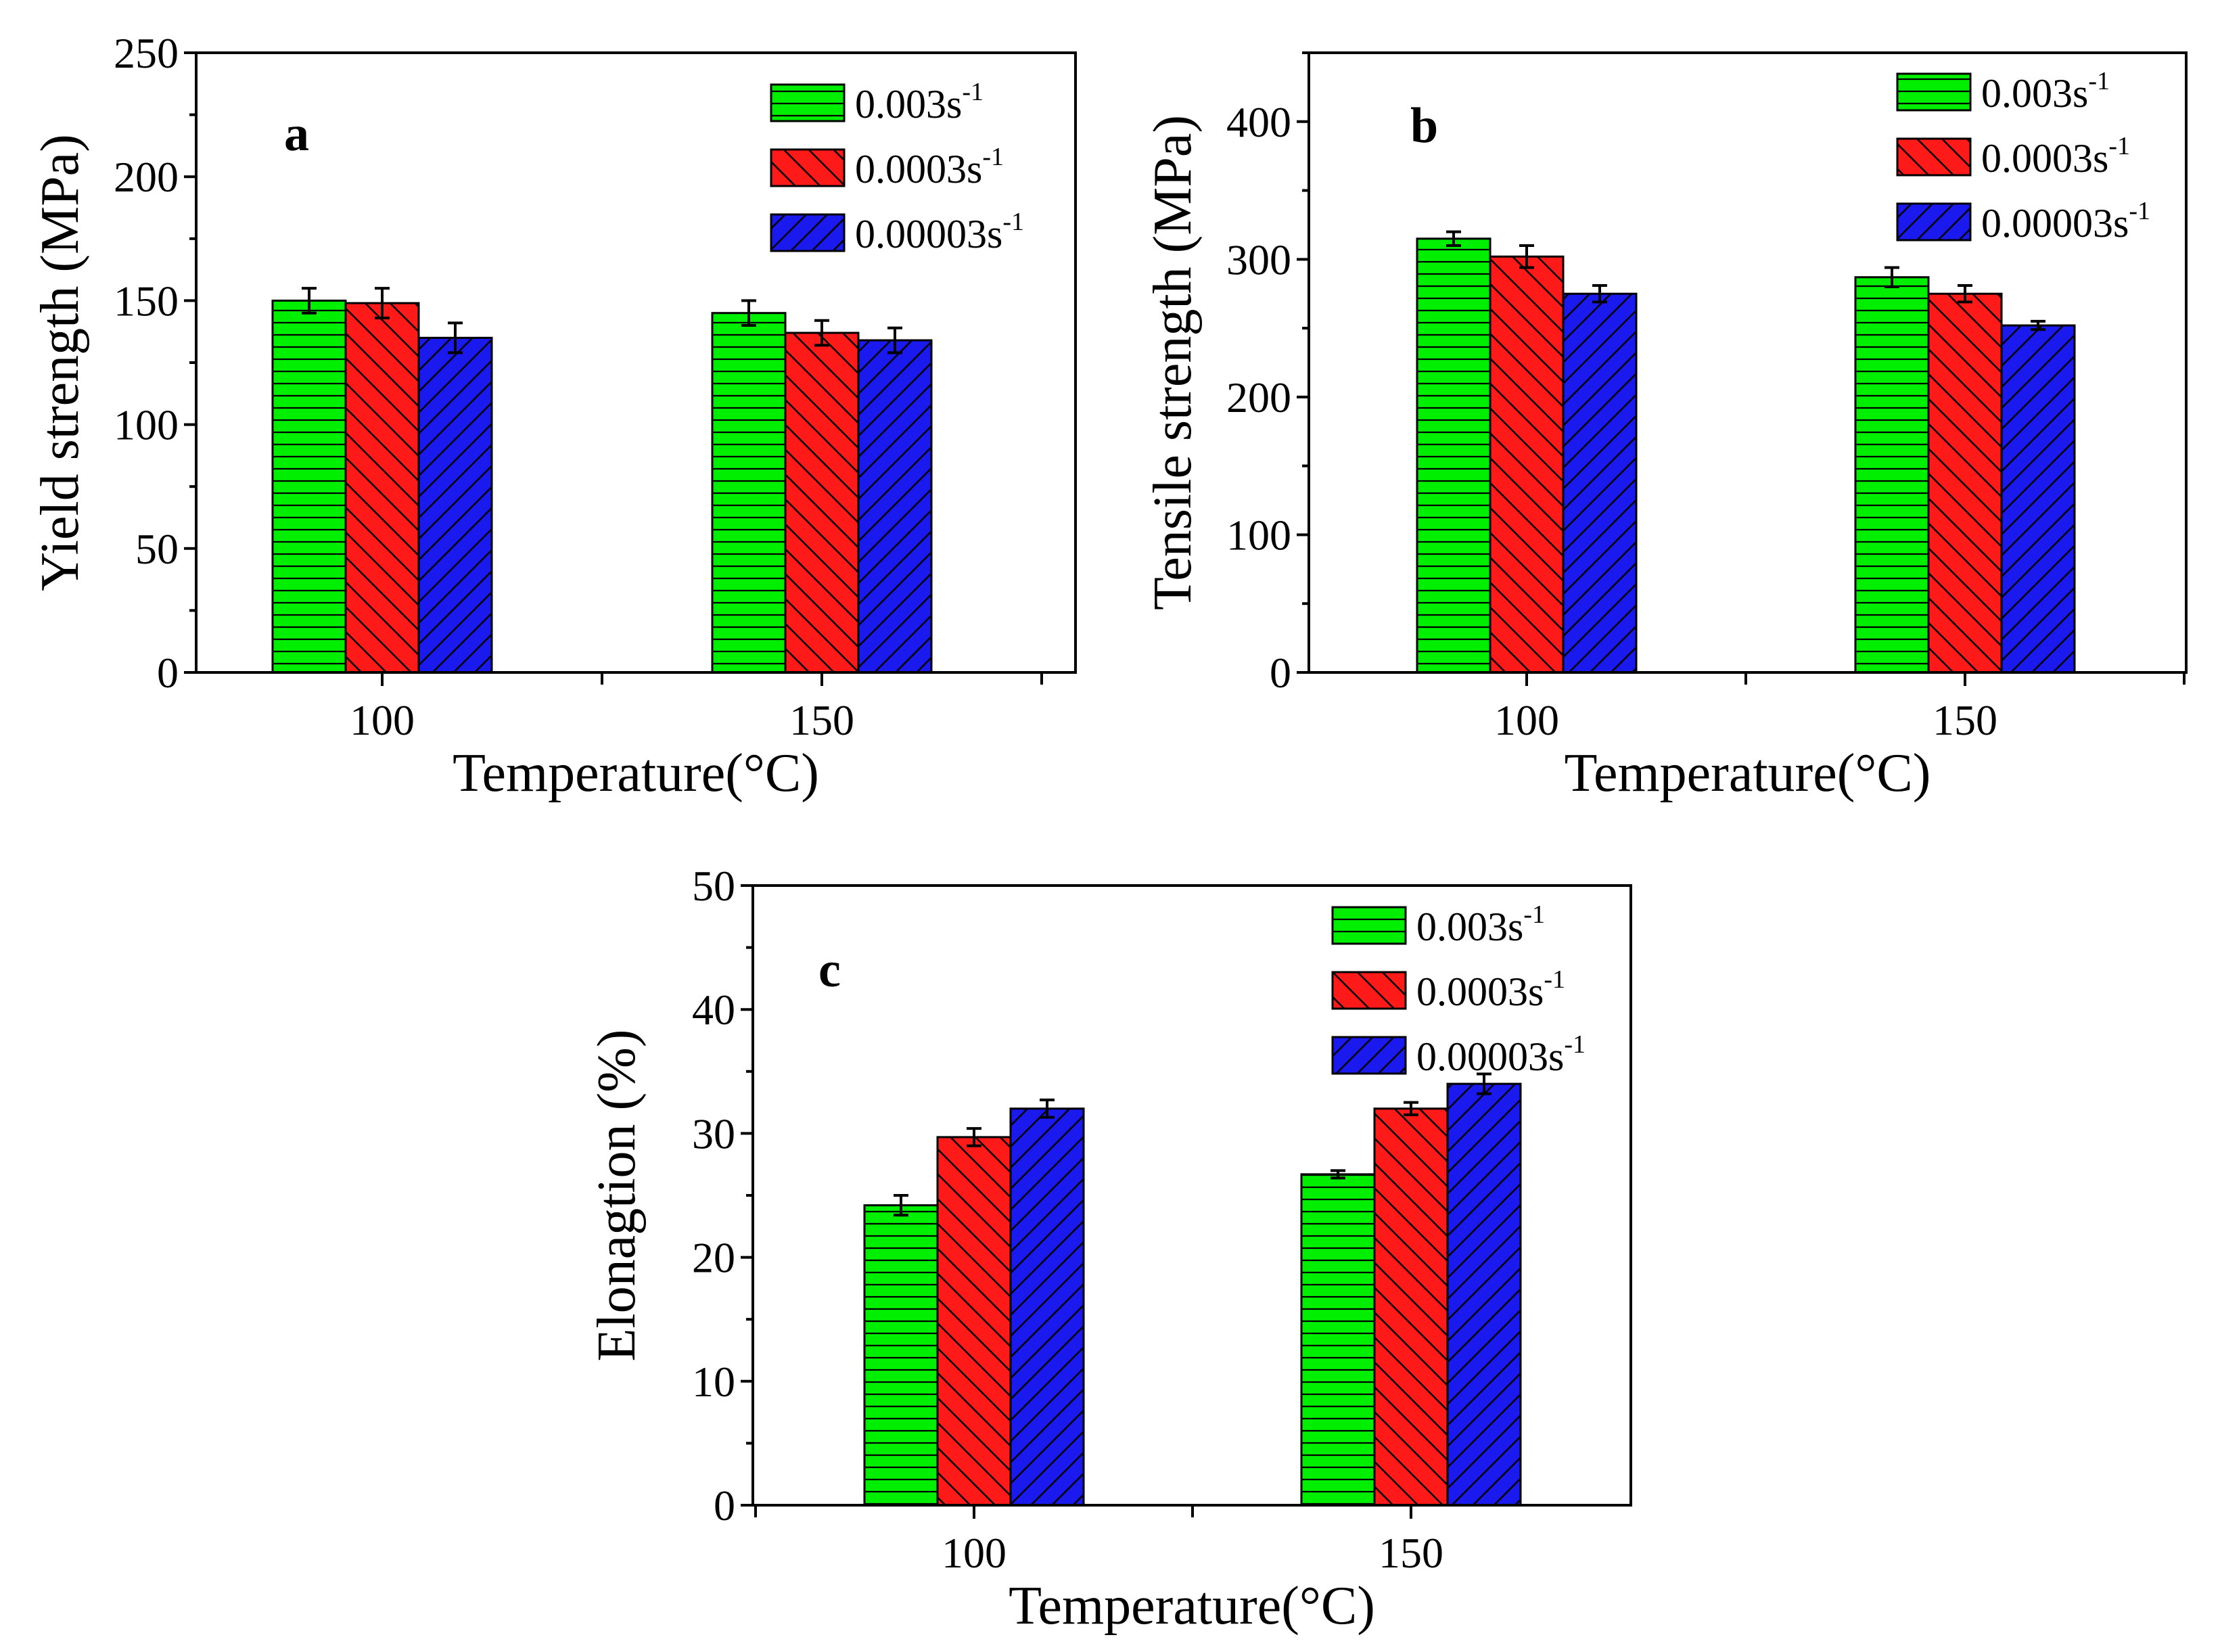 This screenshot has height=1652, width=2220. I want to click on panel-label: a, so click(296, 134).